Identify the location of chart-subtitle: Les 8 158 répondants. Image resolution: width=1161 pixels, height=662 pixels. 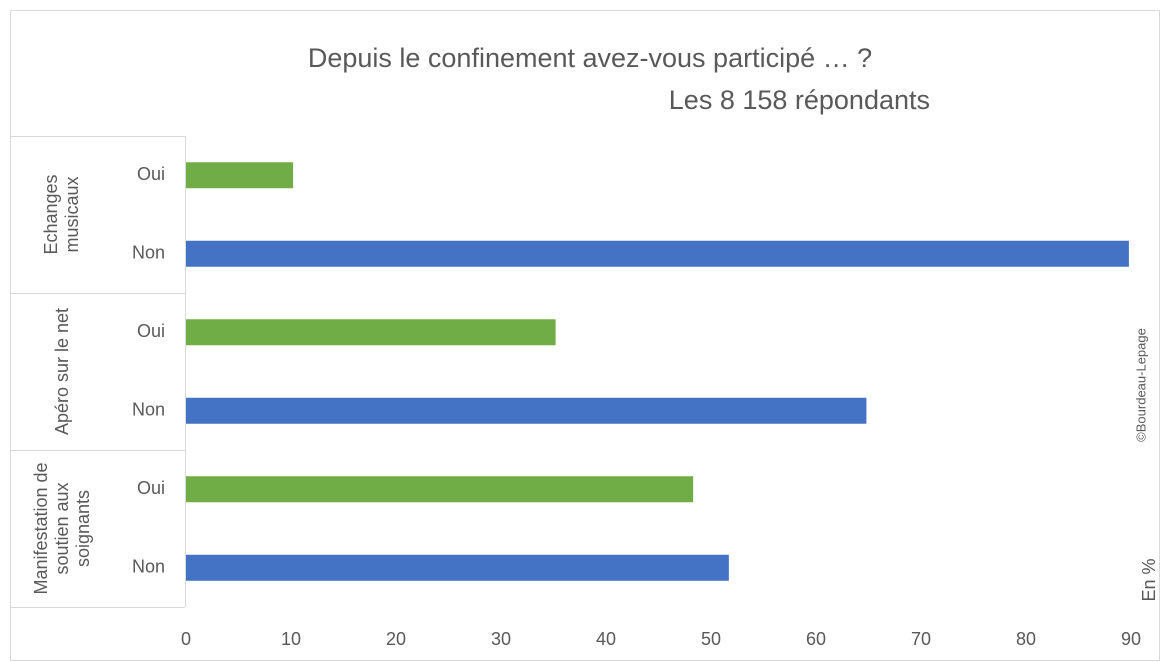
(799, 100).